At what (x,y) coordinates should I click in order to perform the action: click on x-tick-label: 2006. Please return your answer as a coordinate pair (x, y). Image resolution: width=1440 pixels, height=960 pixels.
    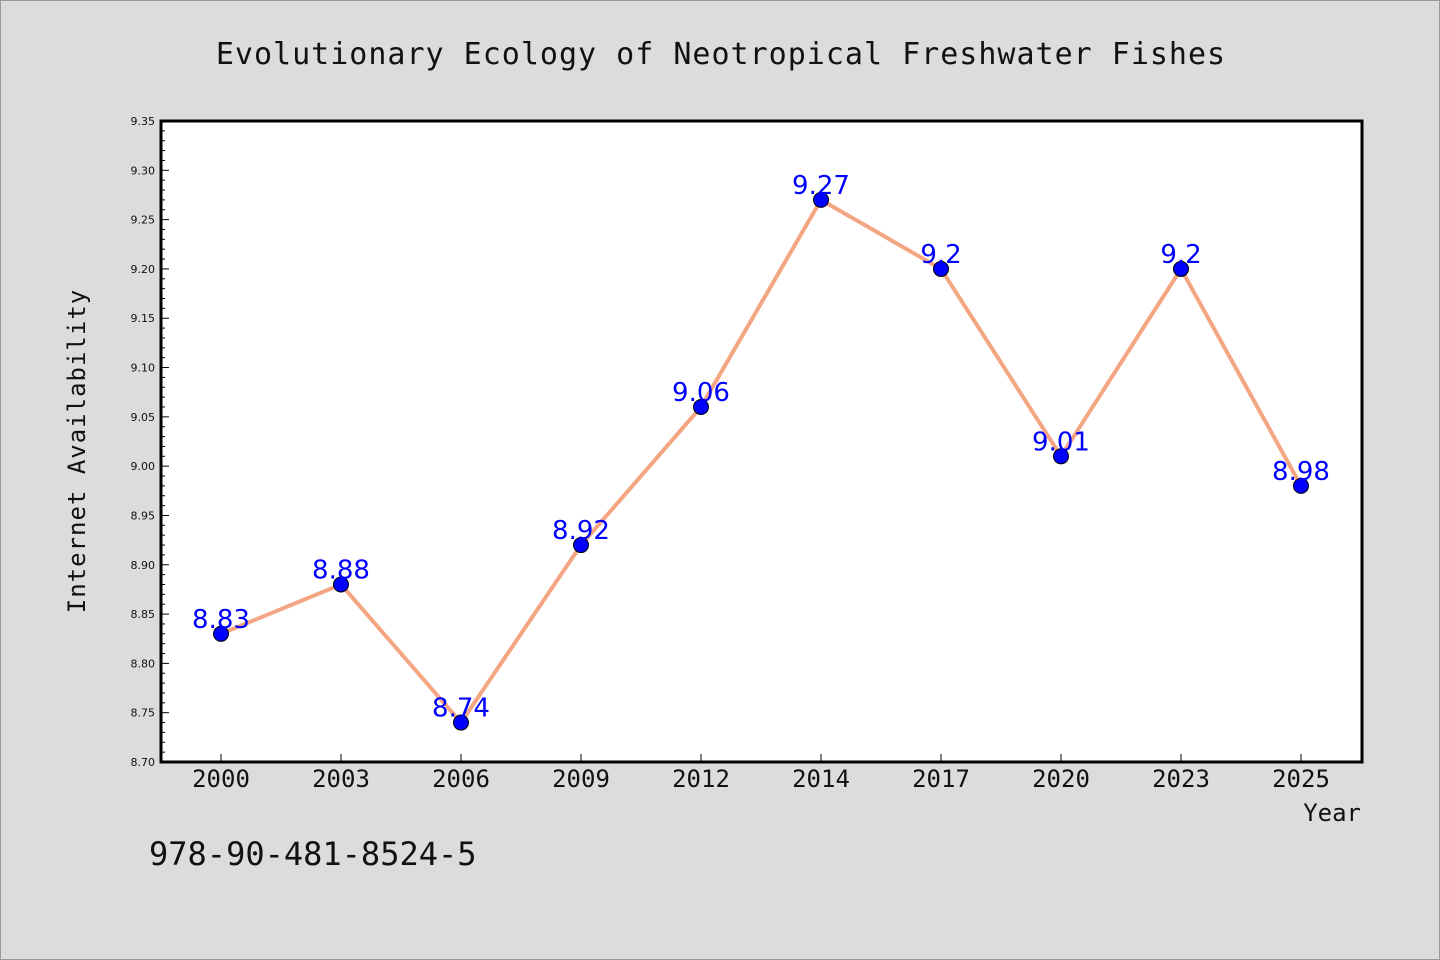
    Looking at the image, I should click on (461, 779).